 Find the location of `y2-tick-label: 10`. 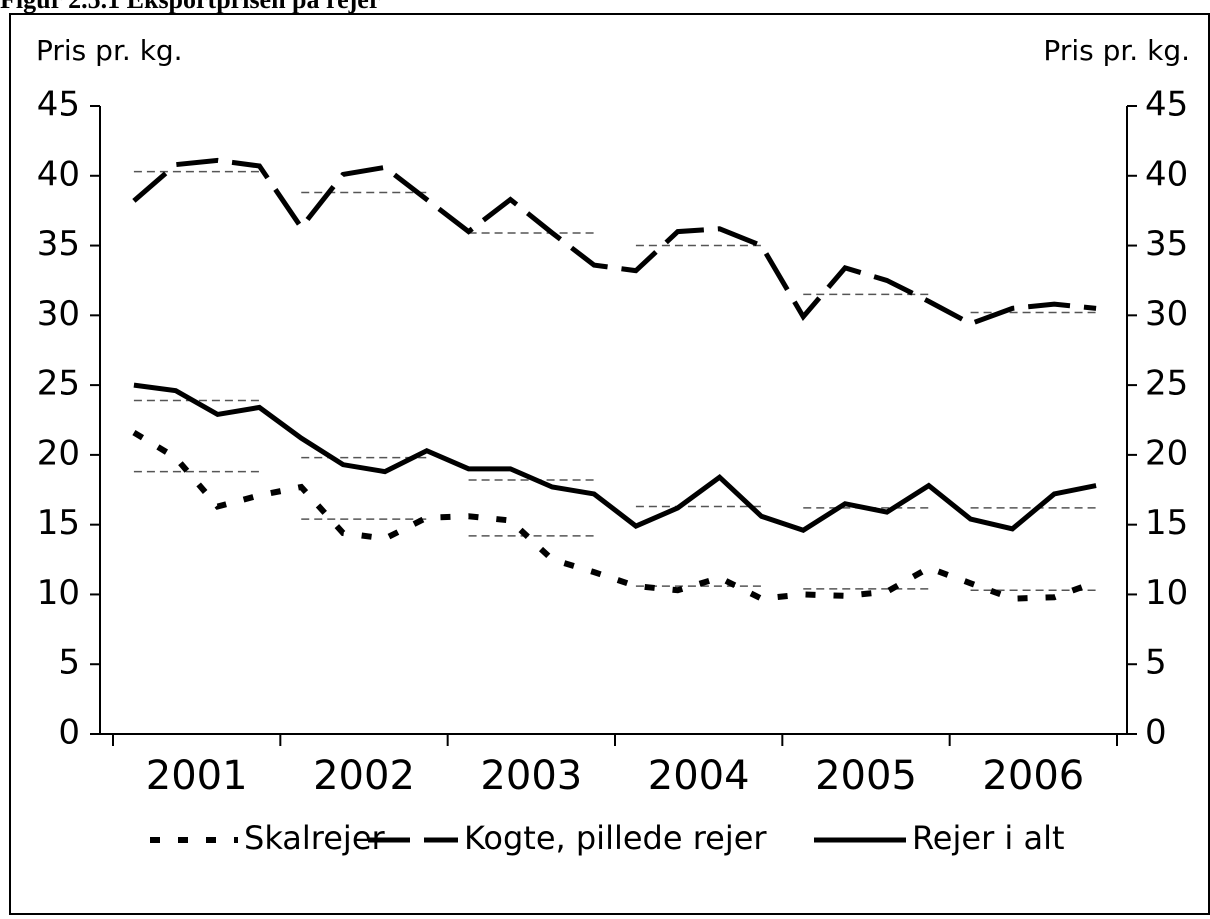

y2-tick-label: 10 is located at coordinates (1166, 593).